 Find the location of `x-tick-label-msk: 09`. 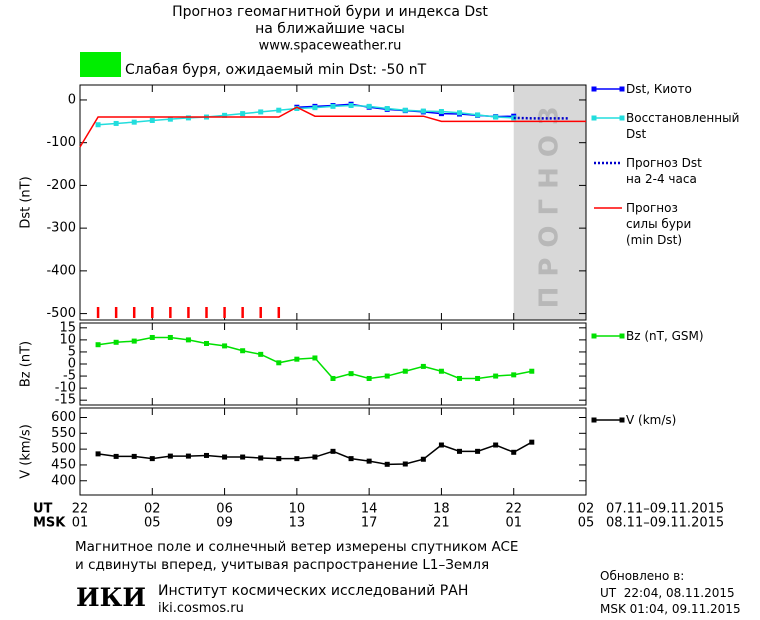

x-tick-label-msk: 09 is located at coordinates (224, 523).